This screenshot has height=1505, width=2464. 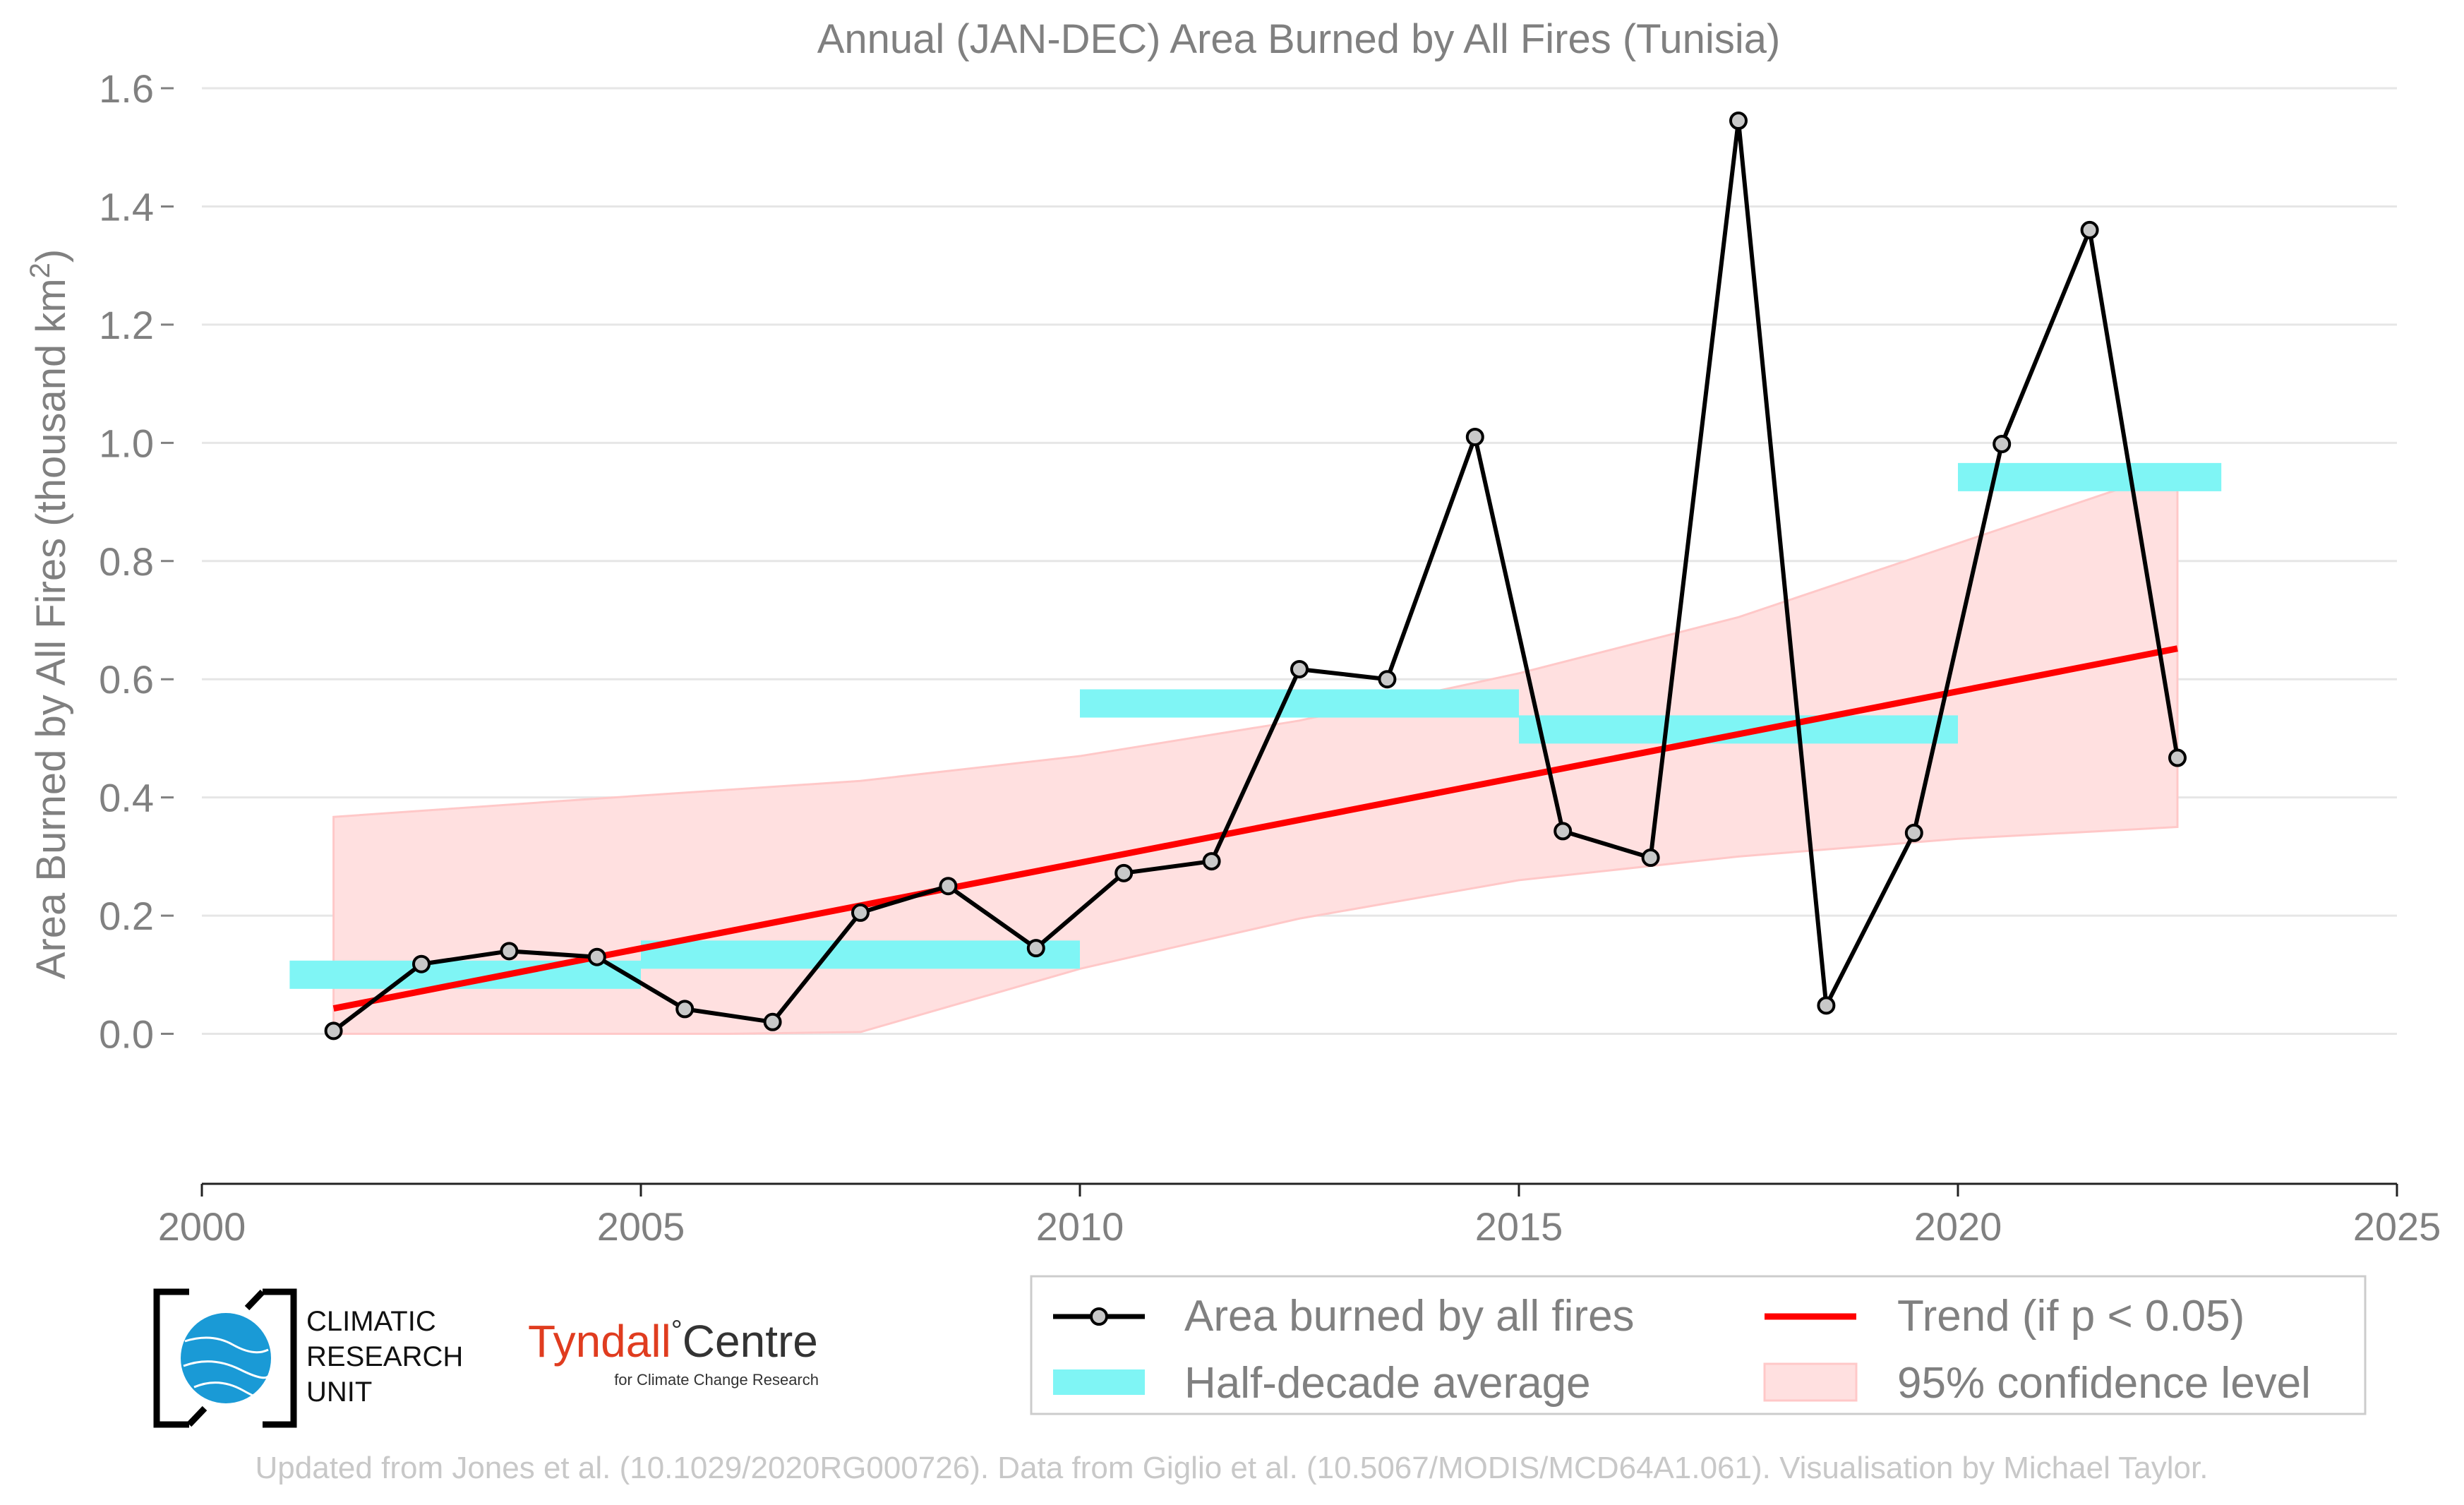 What do you see at coordinates (126, 798) in the screenshot?
I see `y-tick-label-2: 0.4` at bounding box center [126, 798].